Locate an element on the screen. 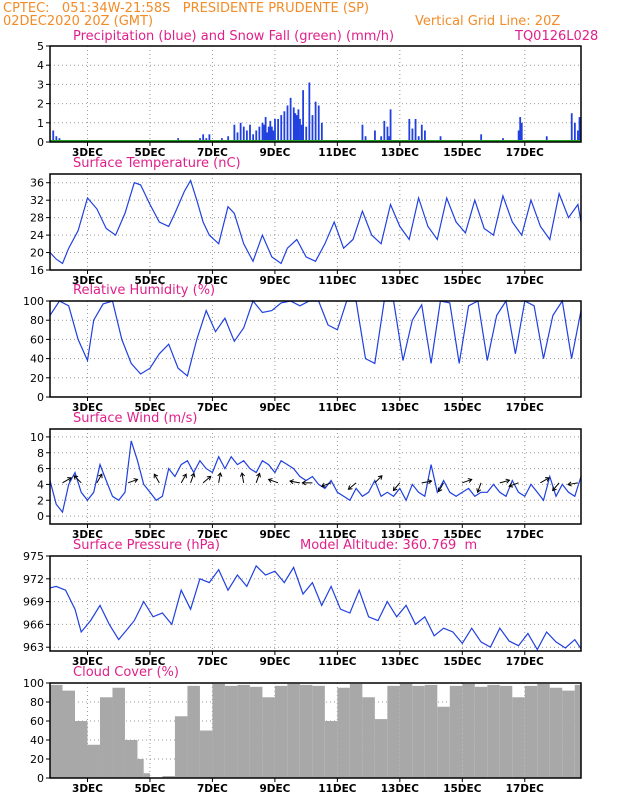  precip-ytick-label-1: 1 is located at coordinates (40, 123).